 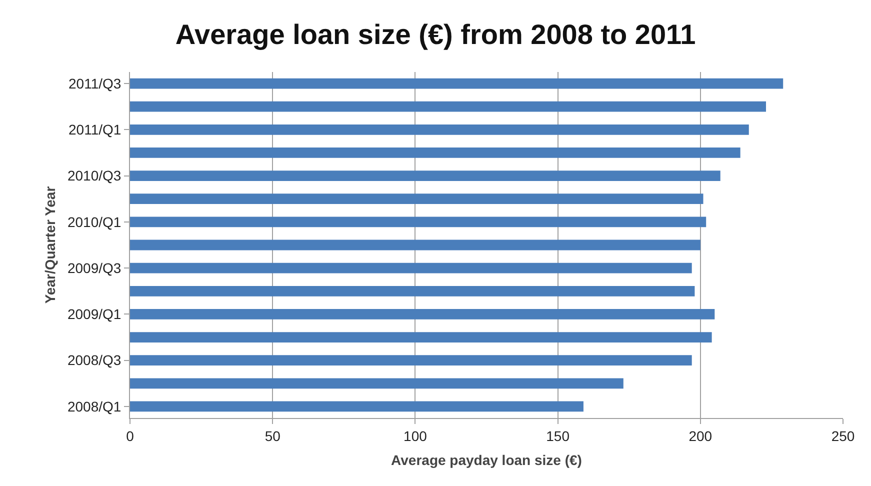 I want to click on y-axis-title: Year/Quarter Year, so click(x=50, y=245).